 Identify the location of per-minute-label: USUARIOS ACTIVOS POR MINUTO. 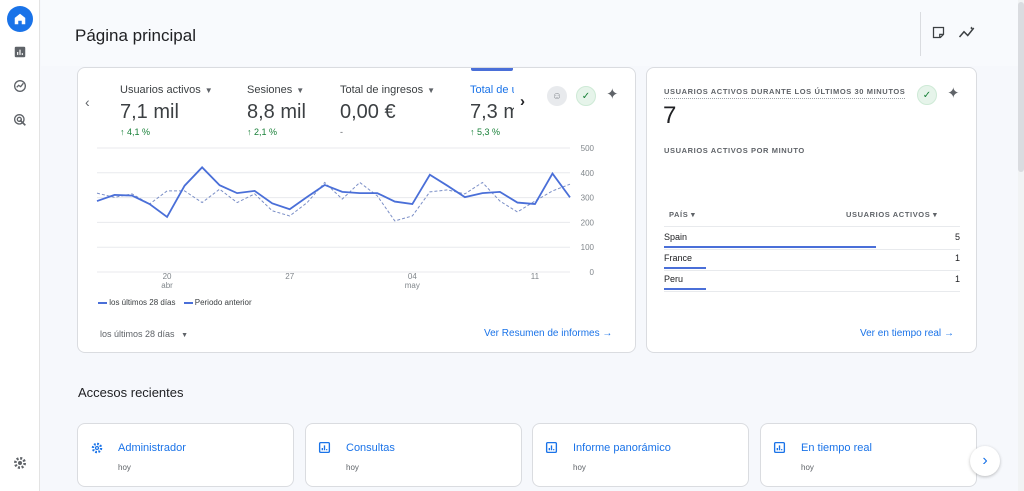
(734, 150).